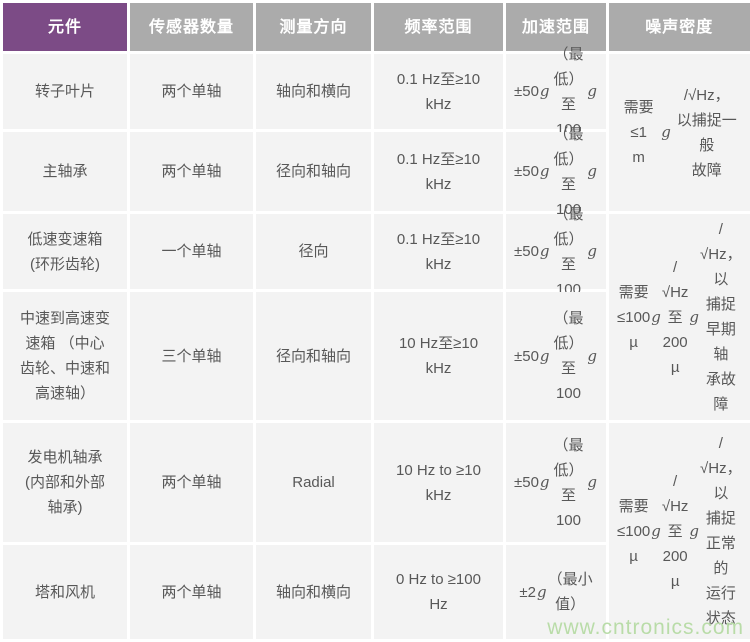  Describe the element at coordinates (679, 27) in the screenshot. I see `header-cell-noise: 噪声密度` at that location.